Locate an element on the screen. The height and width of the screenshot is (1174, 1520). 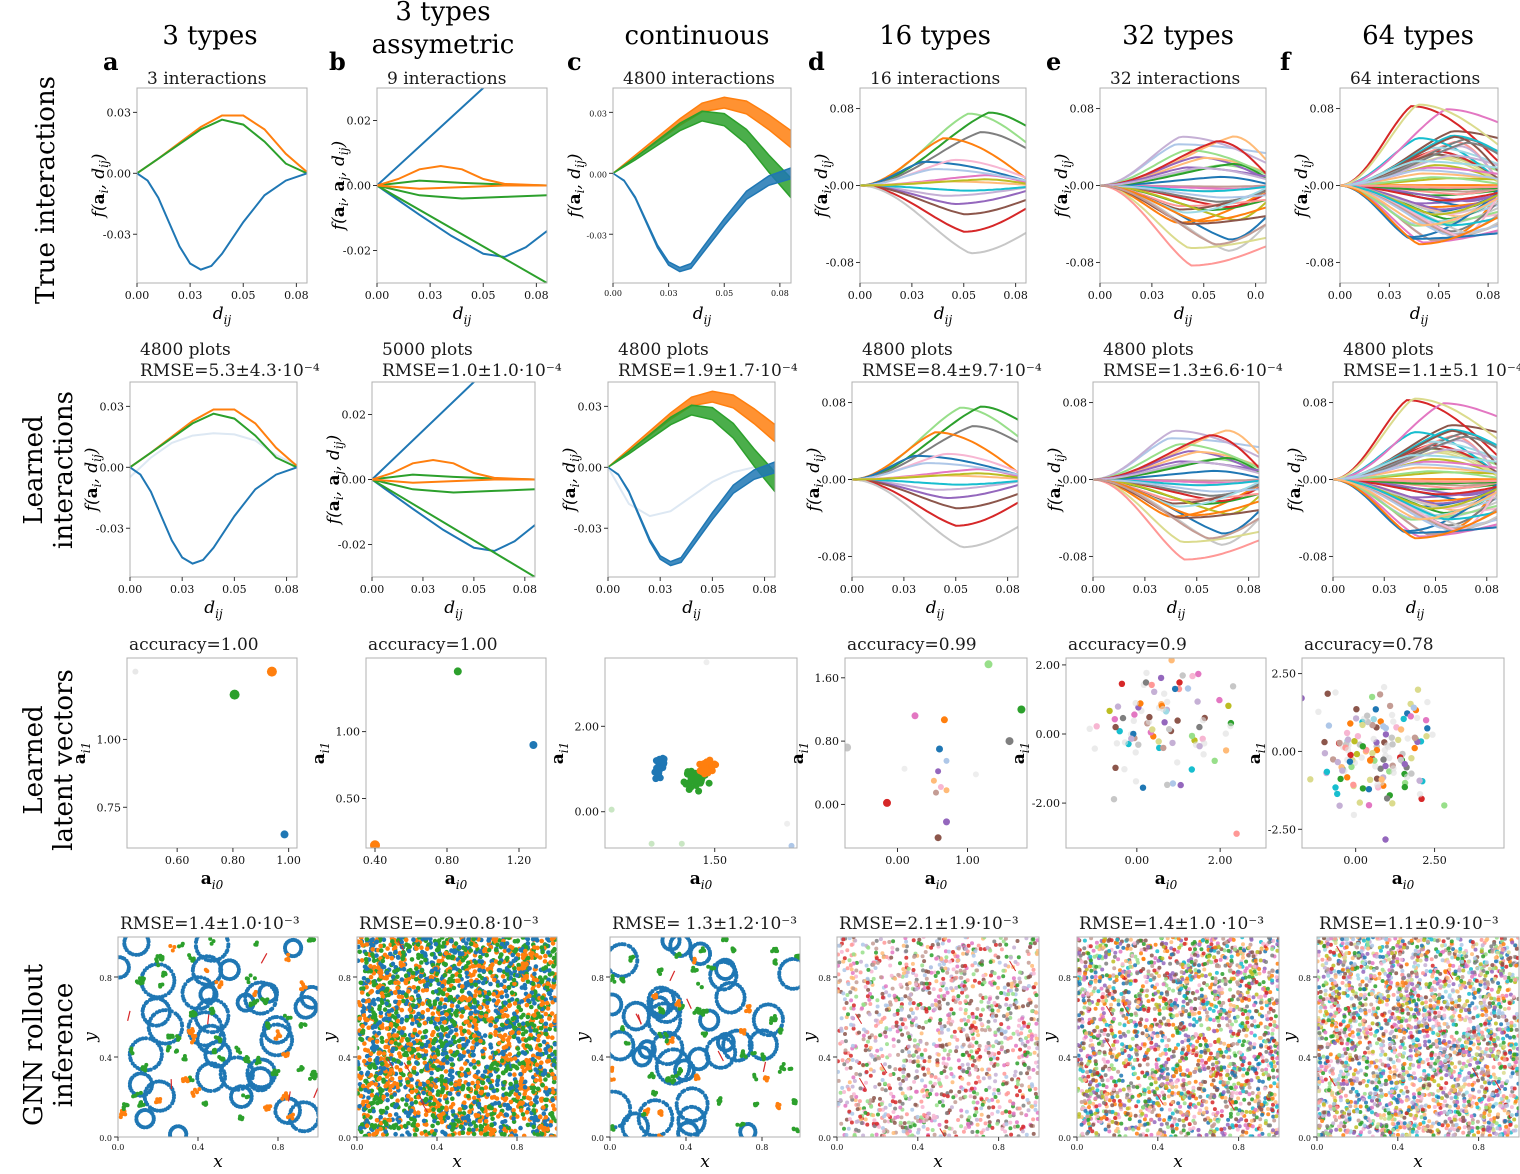
row-label: GNN rollout is located at coordinates (34, 1044).